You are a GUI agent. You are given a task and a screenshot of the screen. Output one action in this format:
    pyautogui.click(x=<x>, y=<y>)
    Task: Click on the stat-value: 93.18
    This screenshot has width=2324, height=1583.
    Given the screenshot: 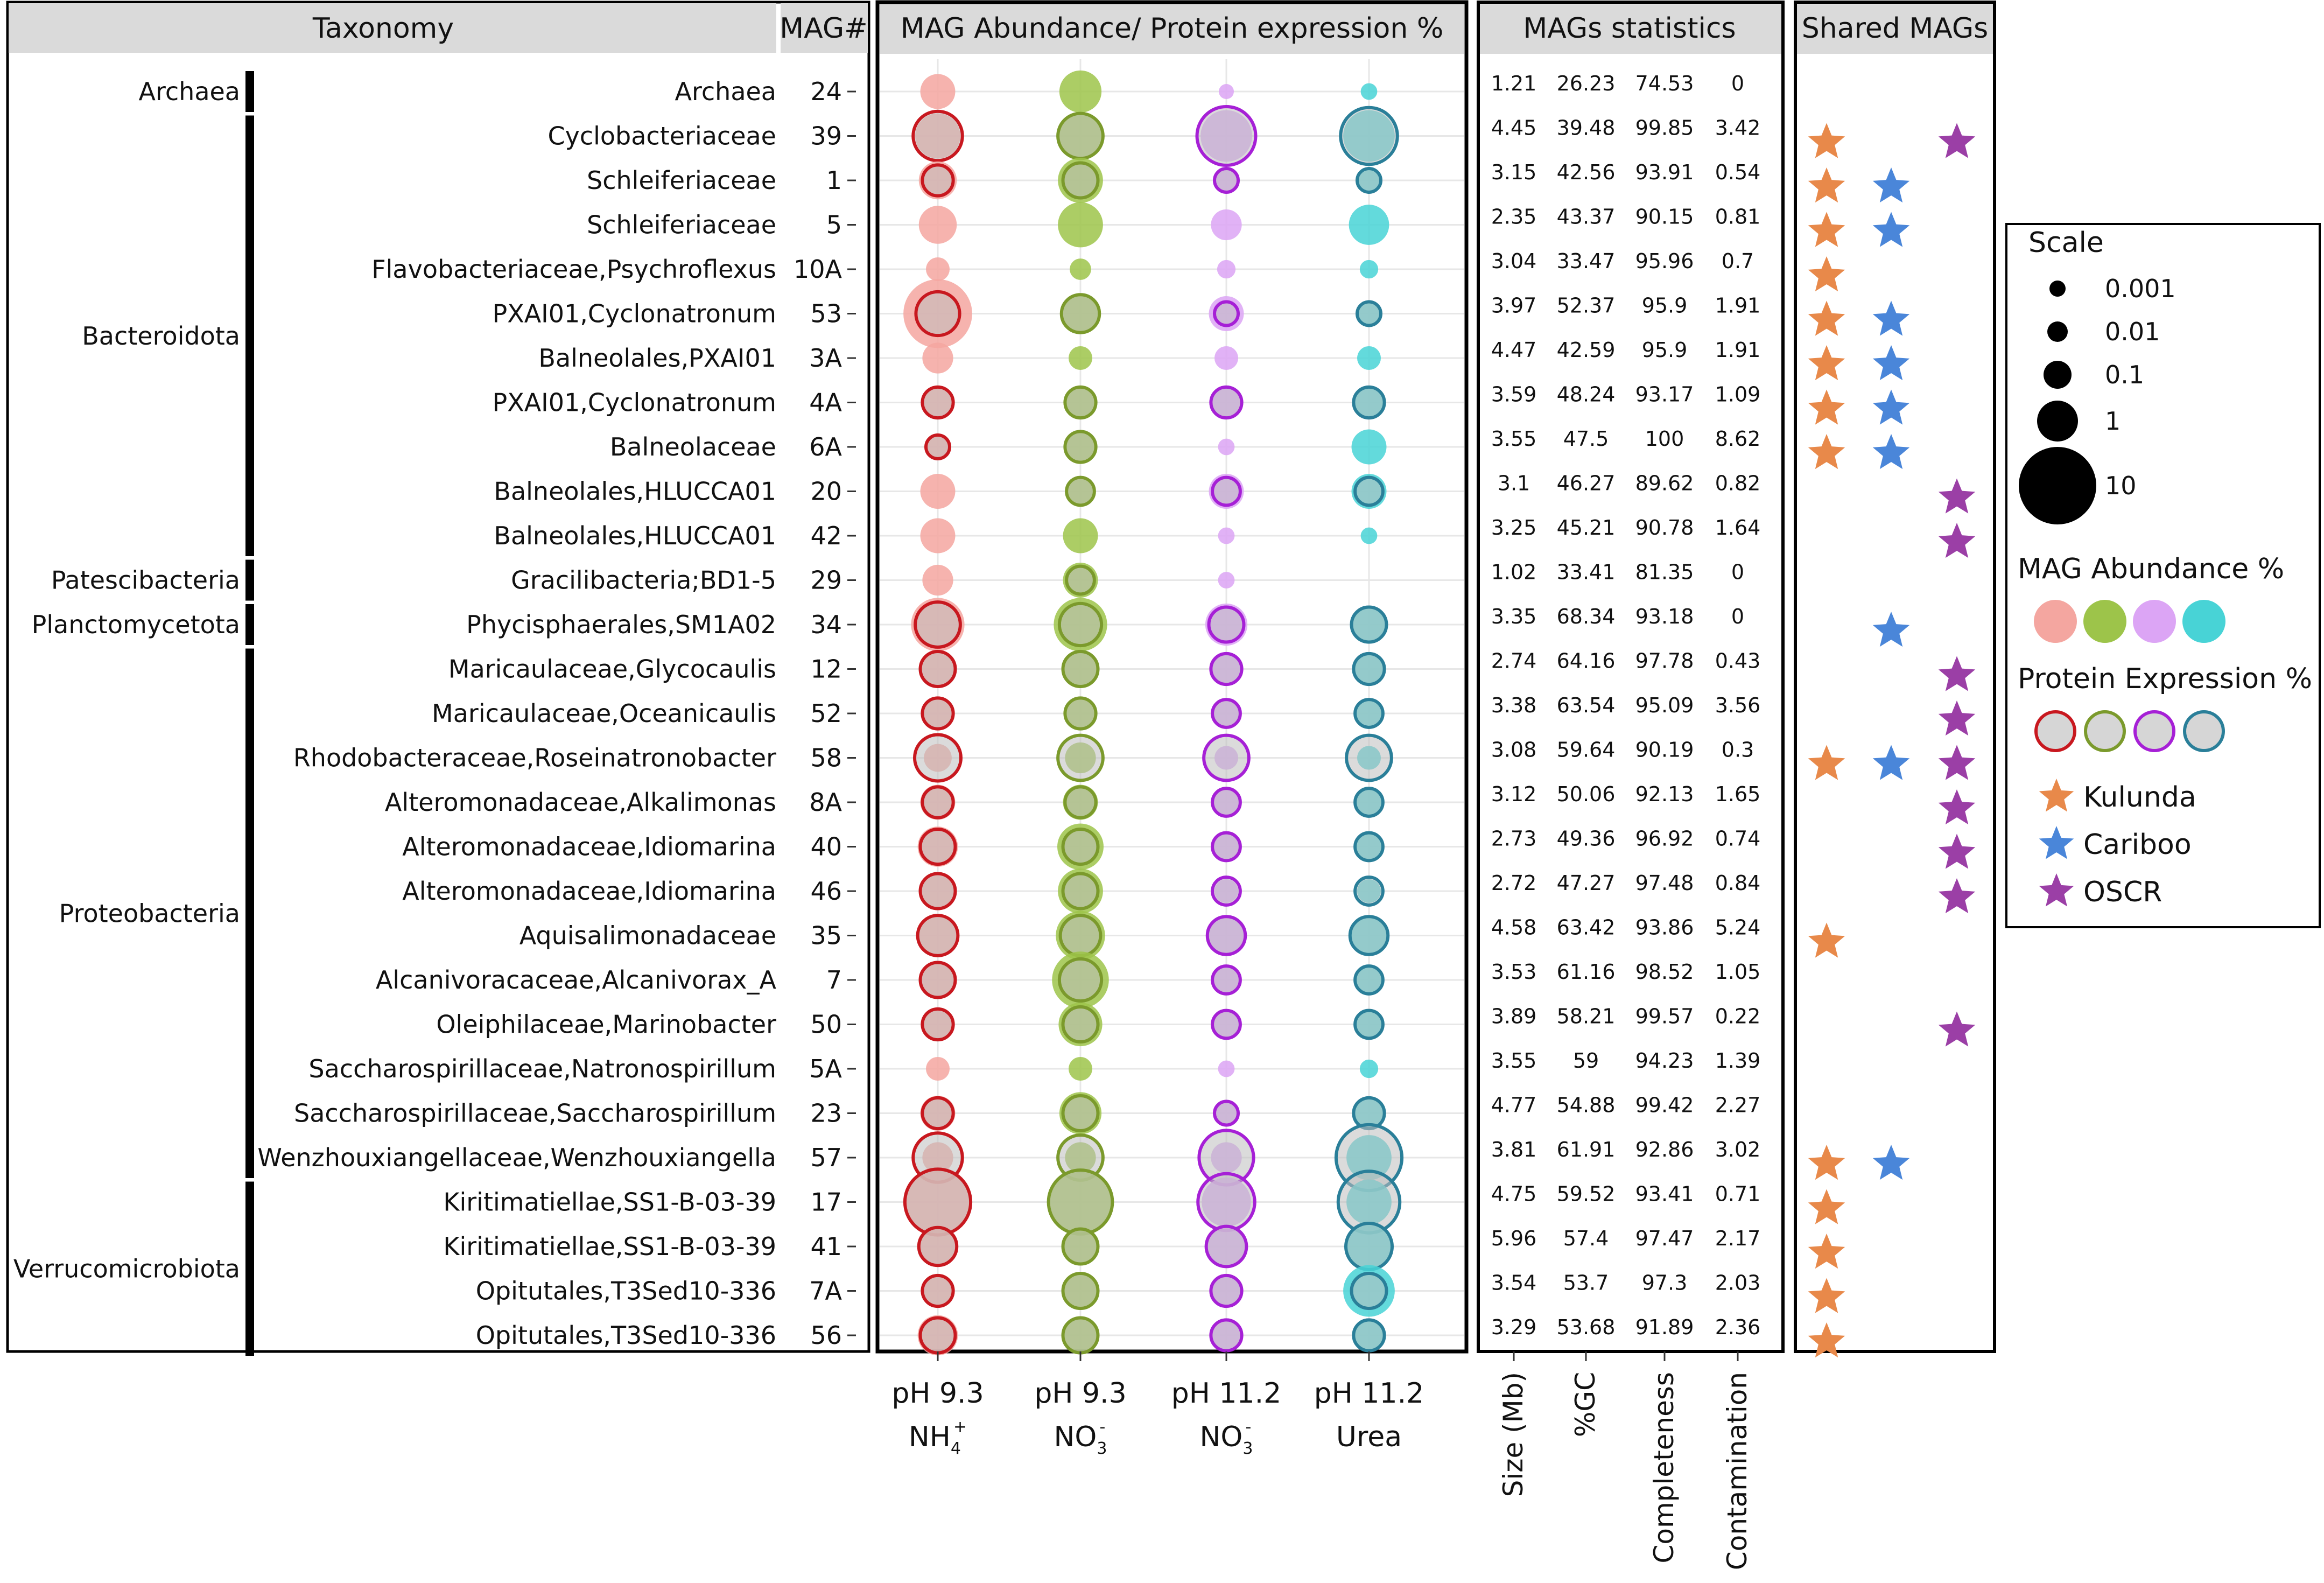 What is the action you would take?
    pyautogui.click(x=1664, y=616)
    